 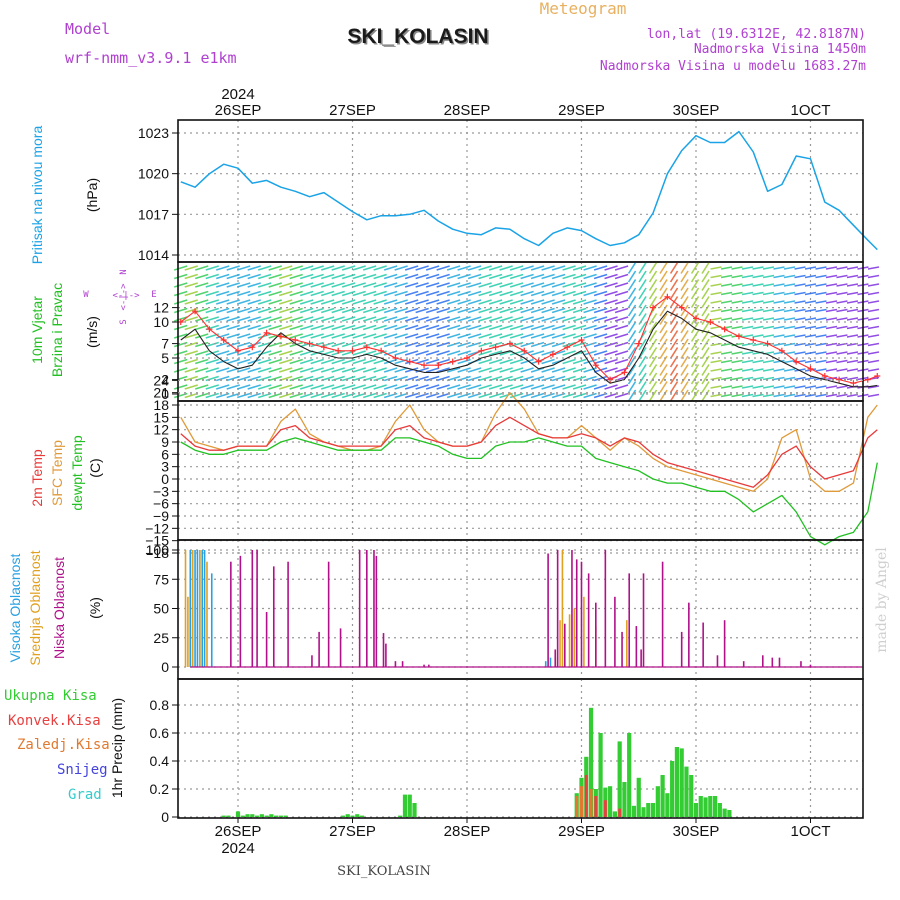 I want to click on cloud-ytick-label-2: 50, so click(x=161, y=609).